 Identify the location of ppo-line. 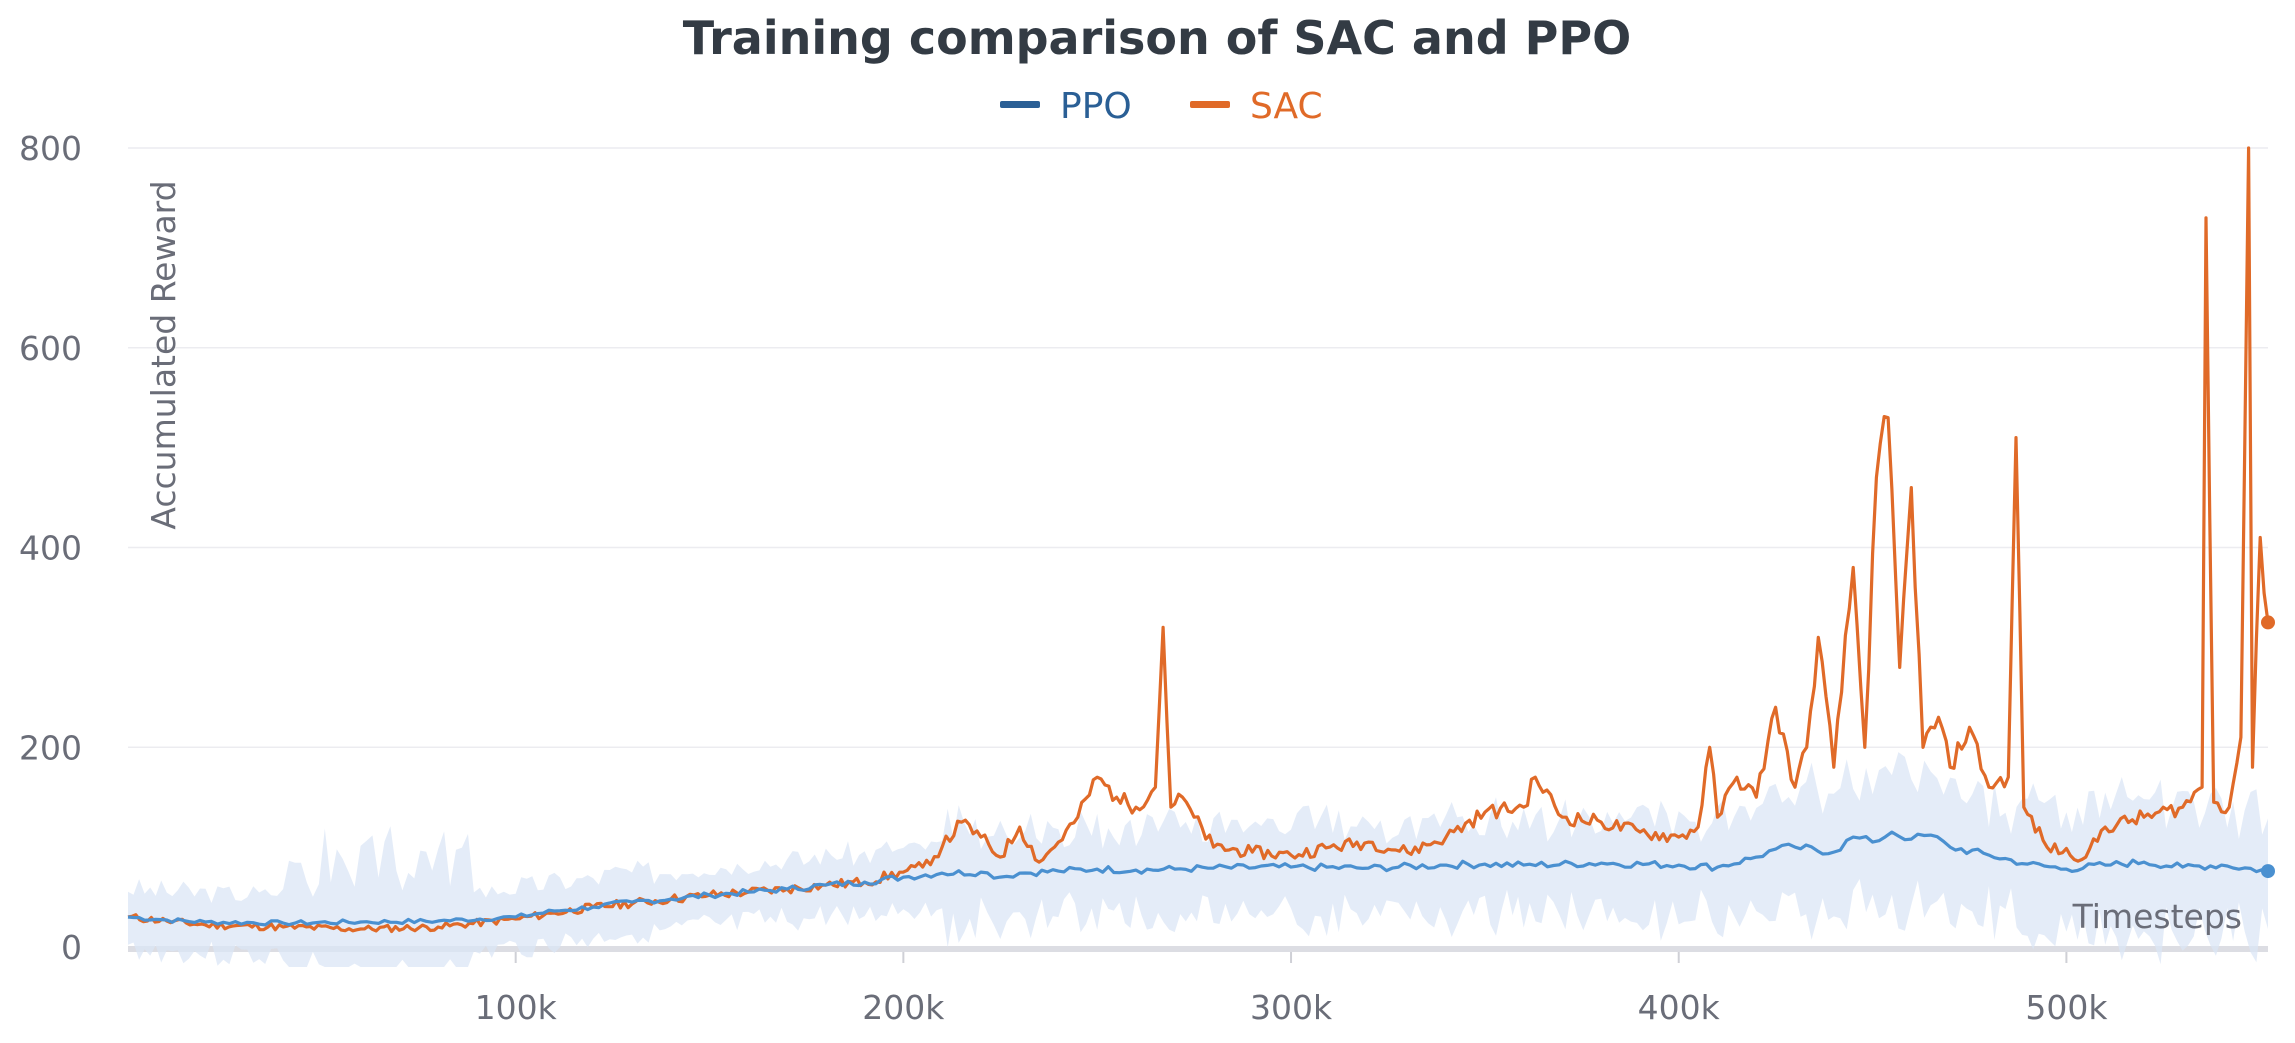
(1198, 878).